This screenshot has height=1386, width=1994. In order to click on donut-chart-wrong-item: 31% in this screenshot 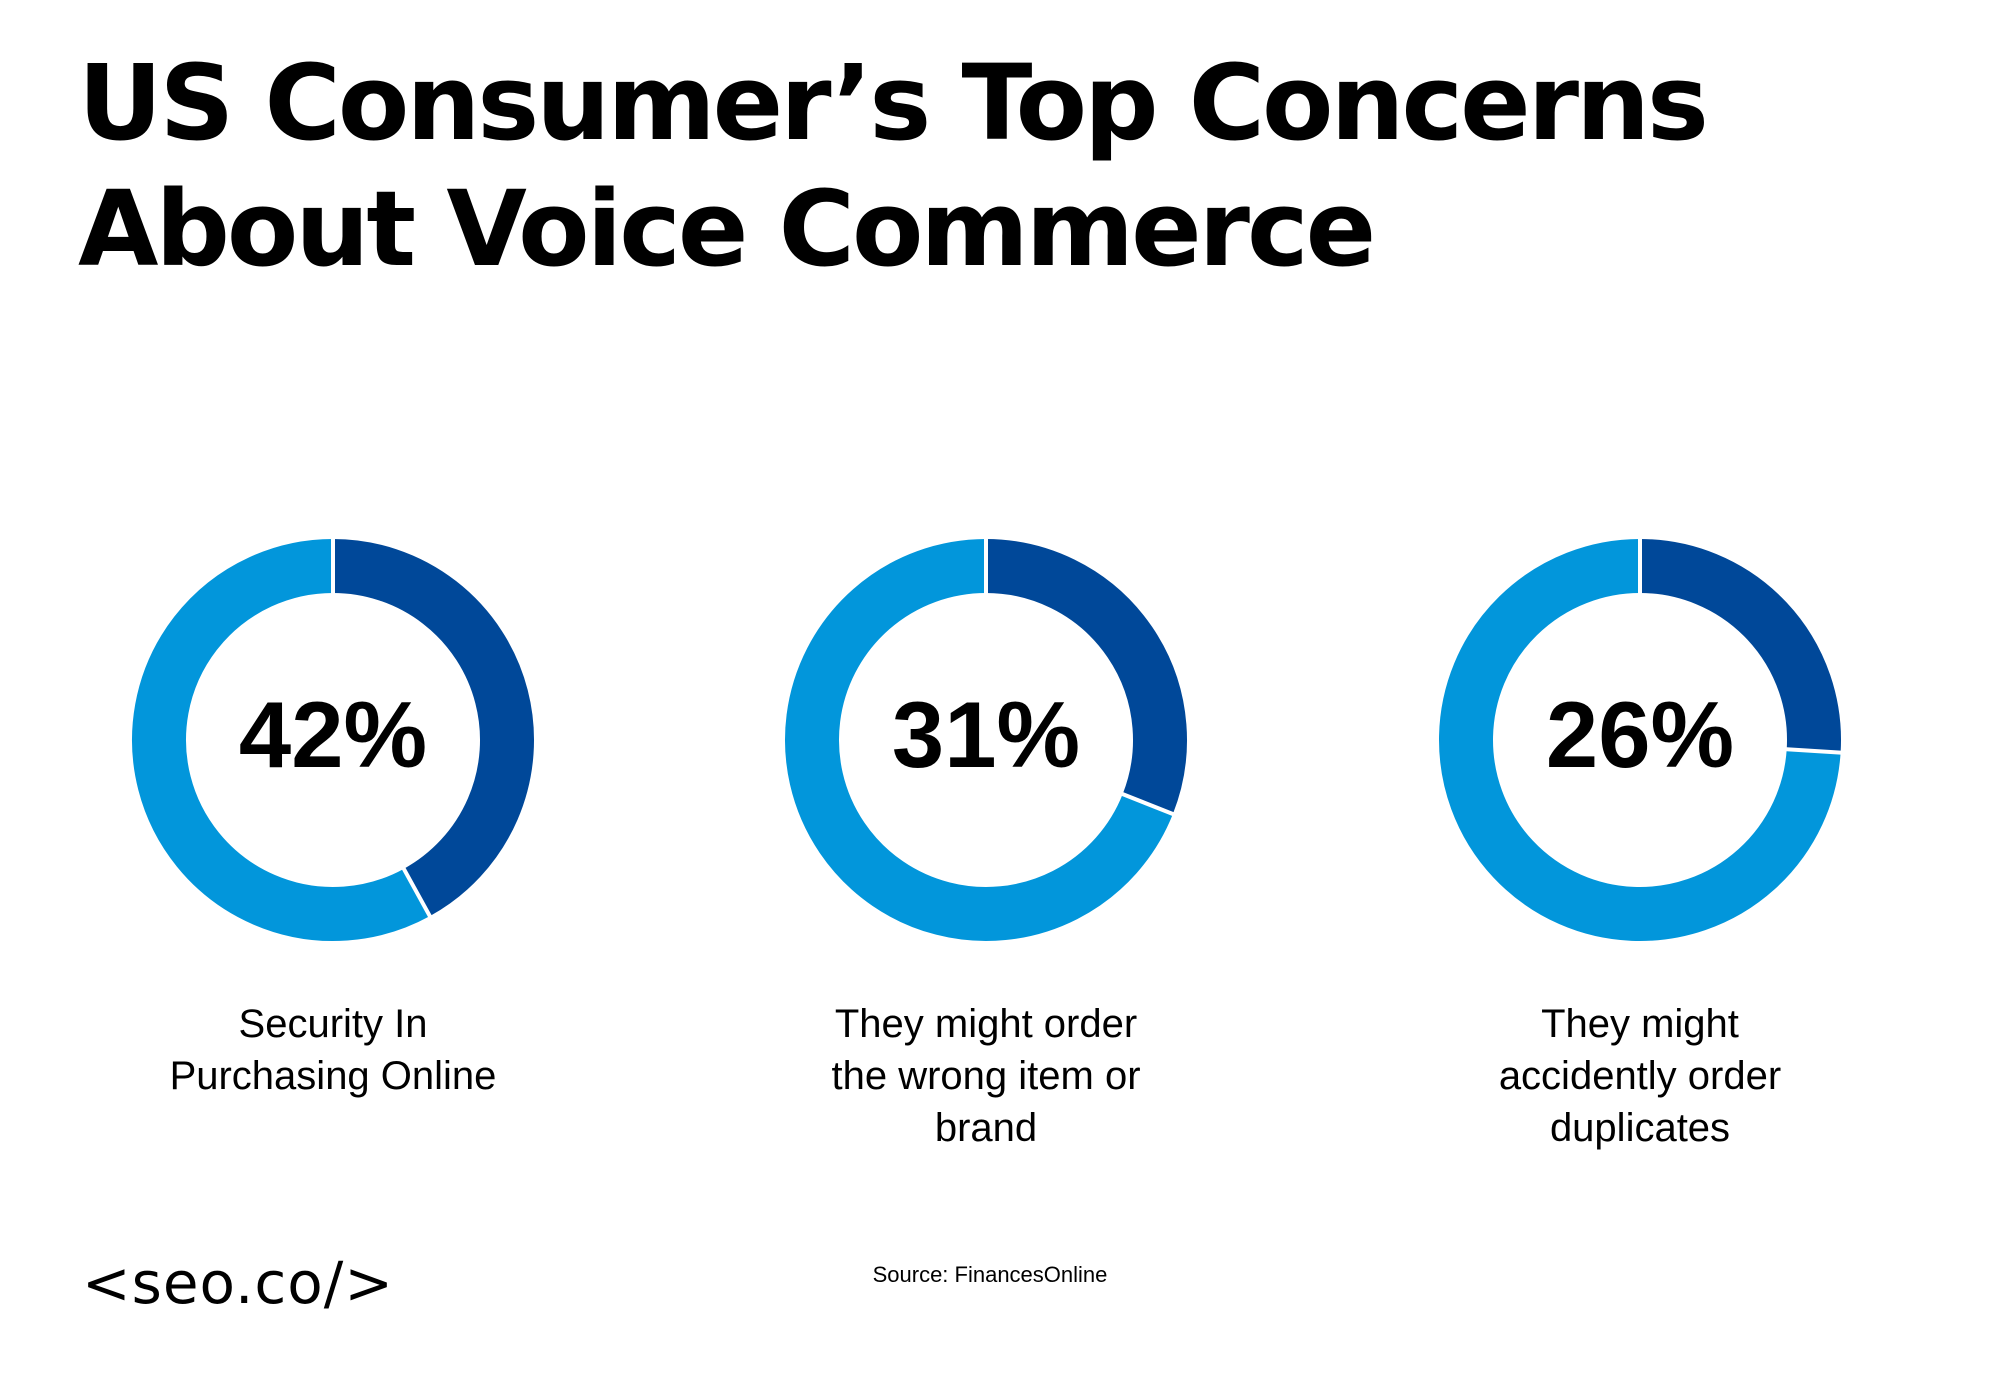, I will do `click(986, 739)`.